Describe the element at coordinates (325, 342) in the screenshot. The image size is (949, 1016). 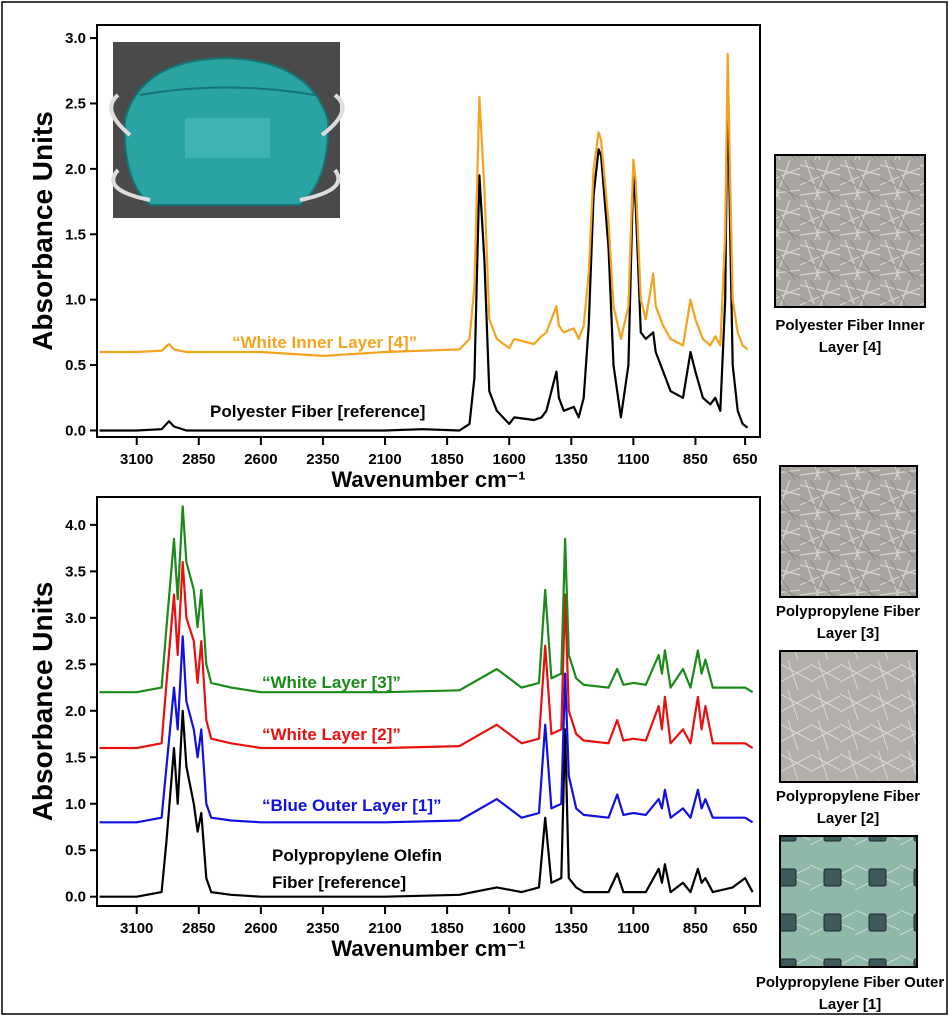
I see `series-label: “White Inner Layer [4]”` at that location.